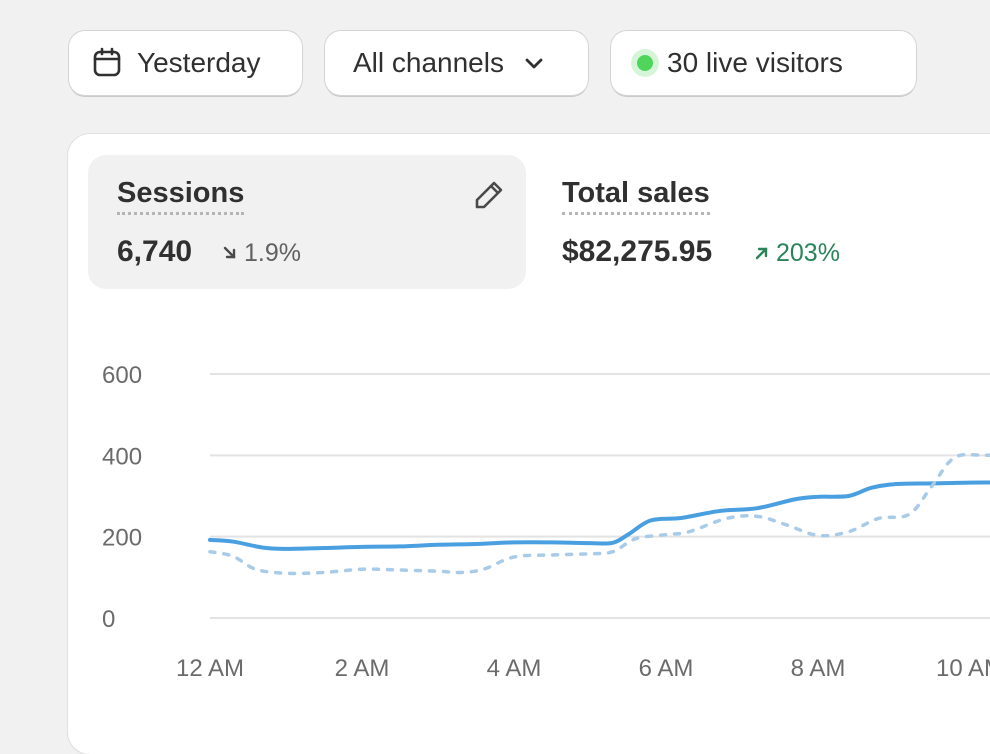 The width and height of the screenshot is (990, 754). I want to click on date-range-label: Yesterday, so click(199, 62).